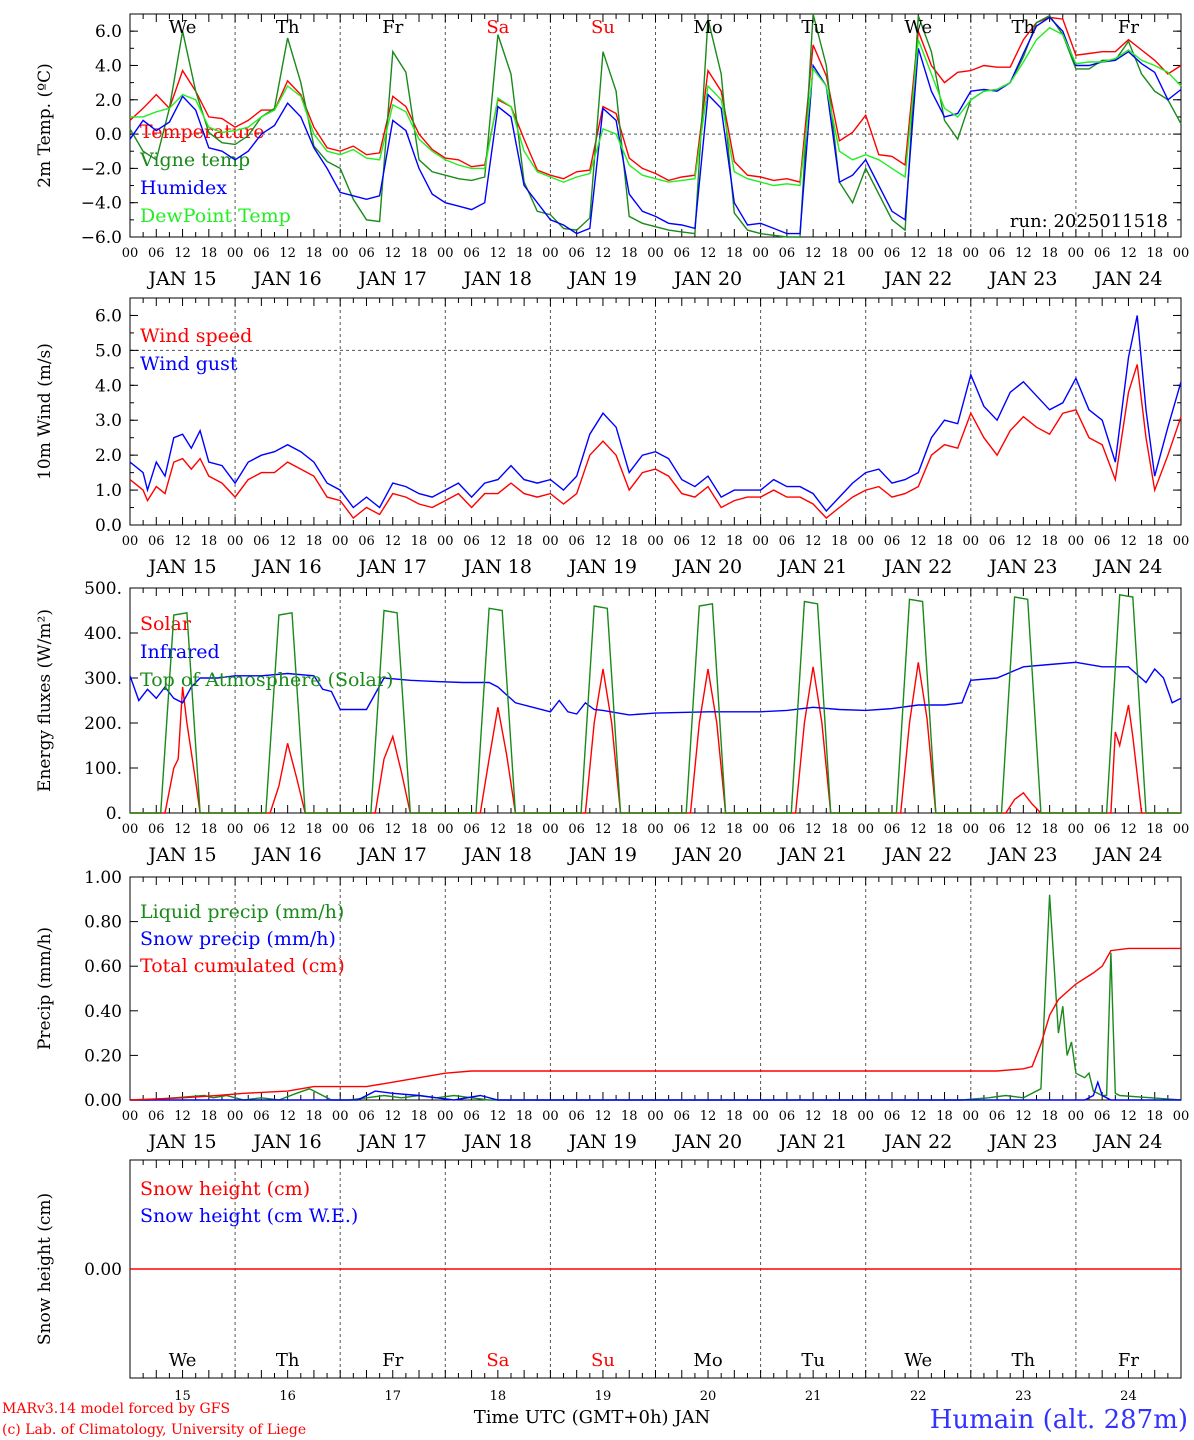 This screenshot has width=1194, height=1440. What do you see at coordinates (103, 1012) in the screenshot?
I see `y-tick-label: 0.40` at bounding box center [103, 1012].